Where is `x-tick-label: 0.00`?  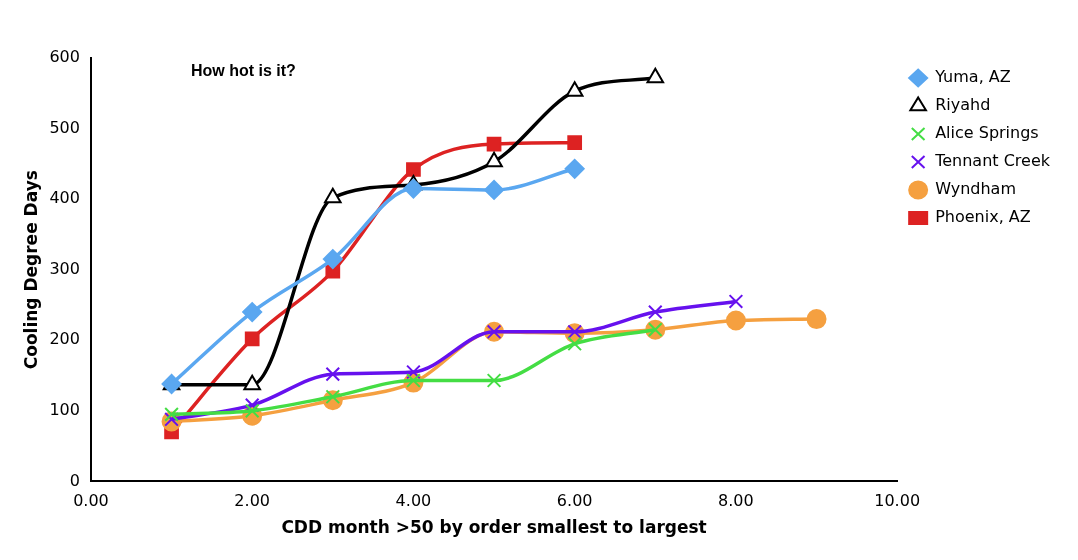 x-tick-label: 0.00 is located at coordinates (91, 501).